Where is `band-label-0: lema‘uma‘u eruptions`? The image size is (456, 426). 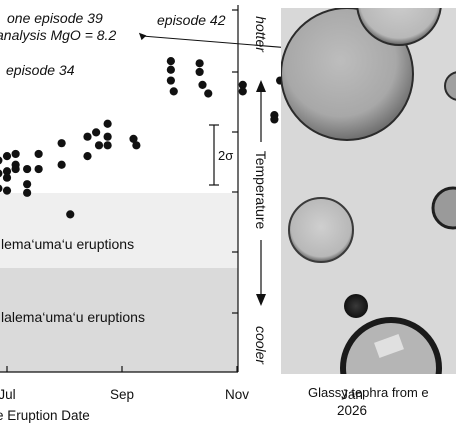
band-label-0: lema‘uma‘u eruptions is located at coordinates (67, 244).